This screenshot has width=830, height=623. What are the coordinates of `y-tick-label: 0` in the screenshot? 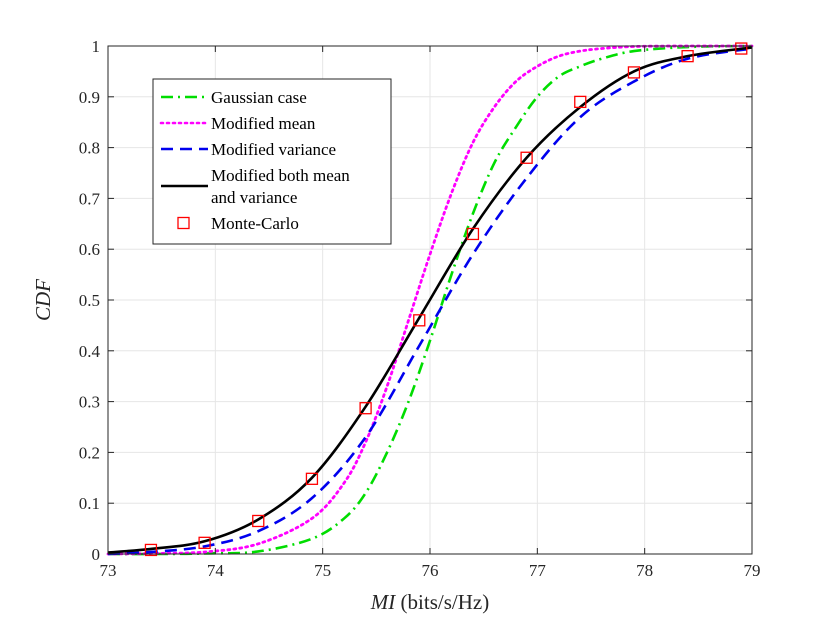 It's located at (96, 554).